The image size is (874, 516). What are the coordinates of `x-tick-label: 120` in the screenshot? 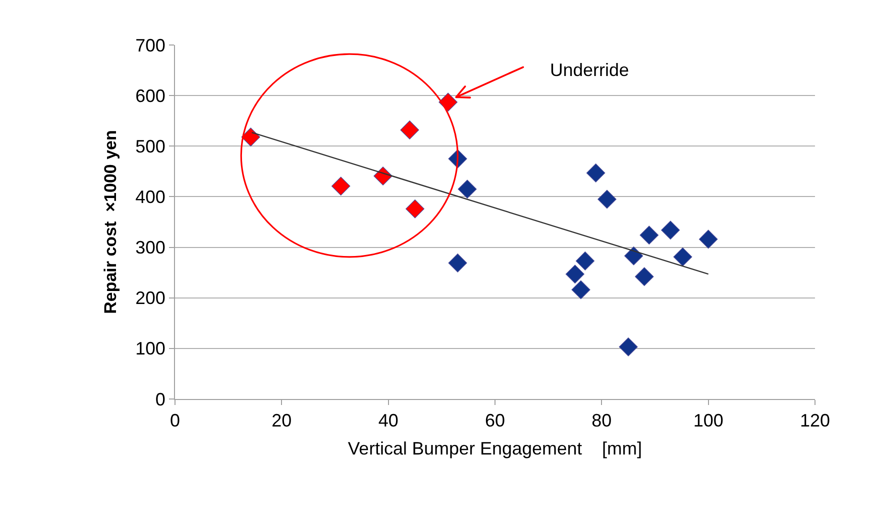 It's located at (815, 420).